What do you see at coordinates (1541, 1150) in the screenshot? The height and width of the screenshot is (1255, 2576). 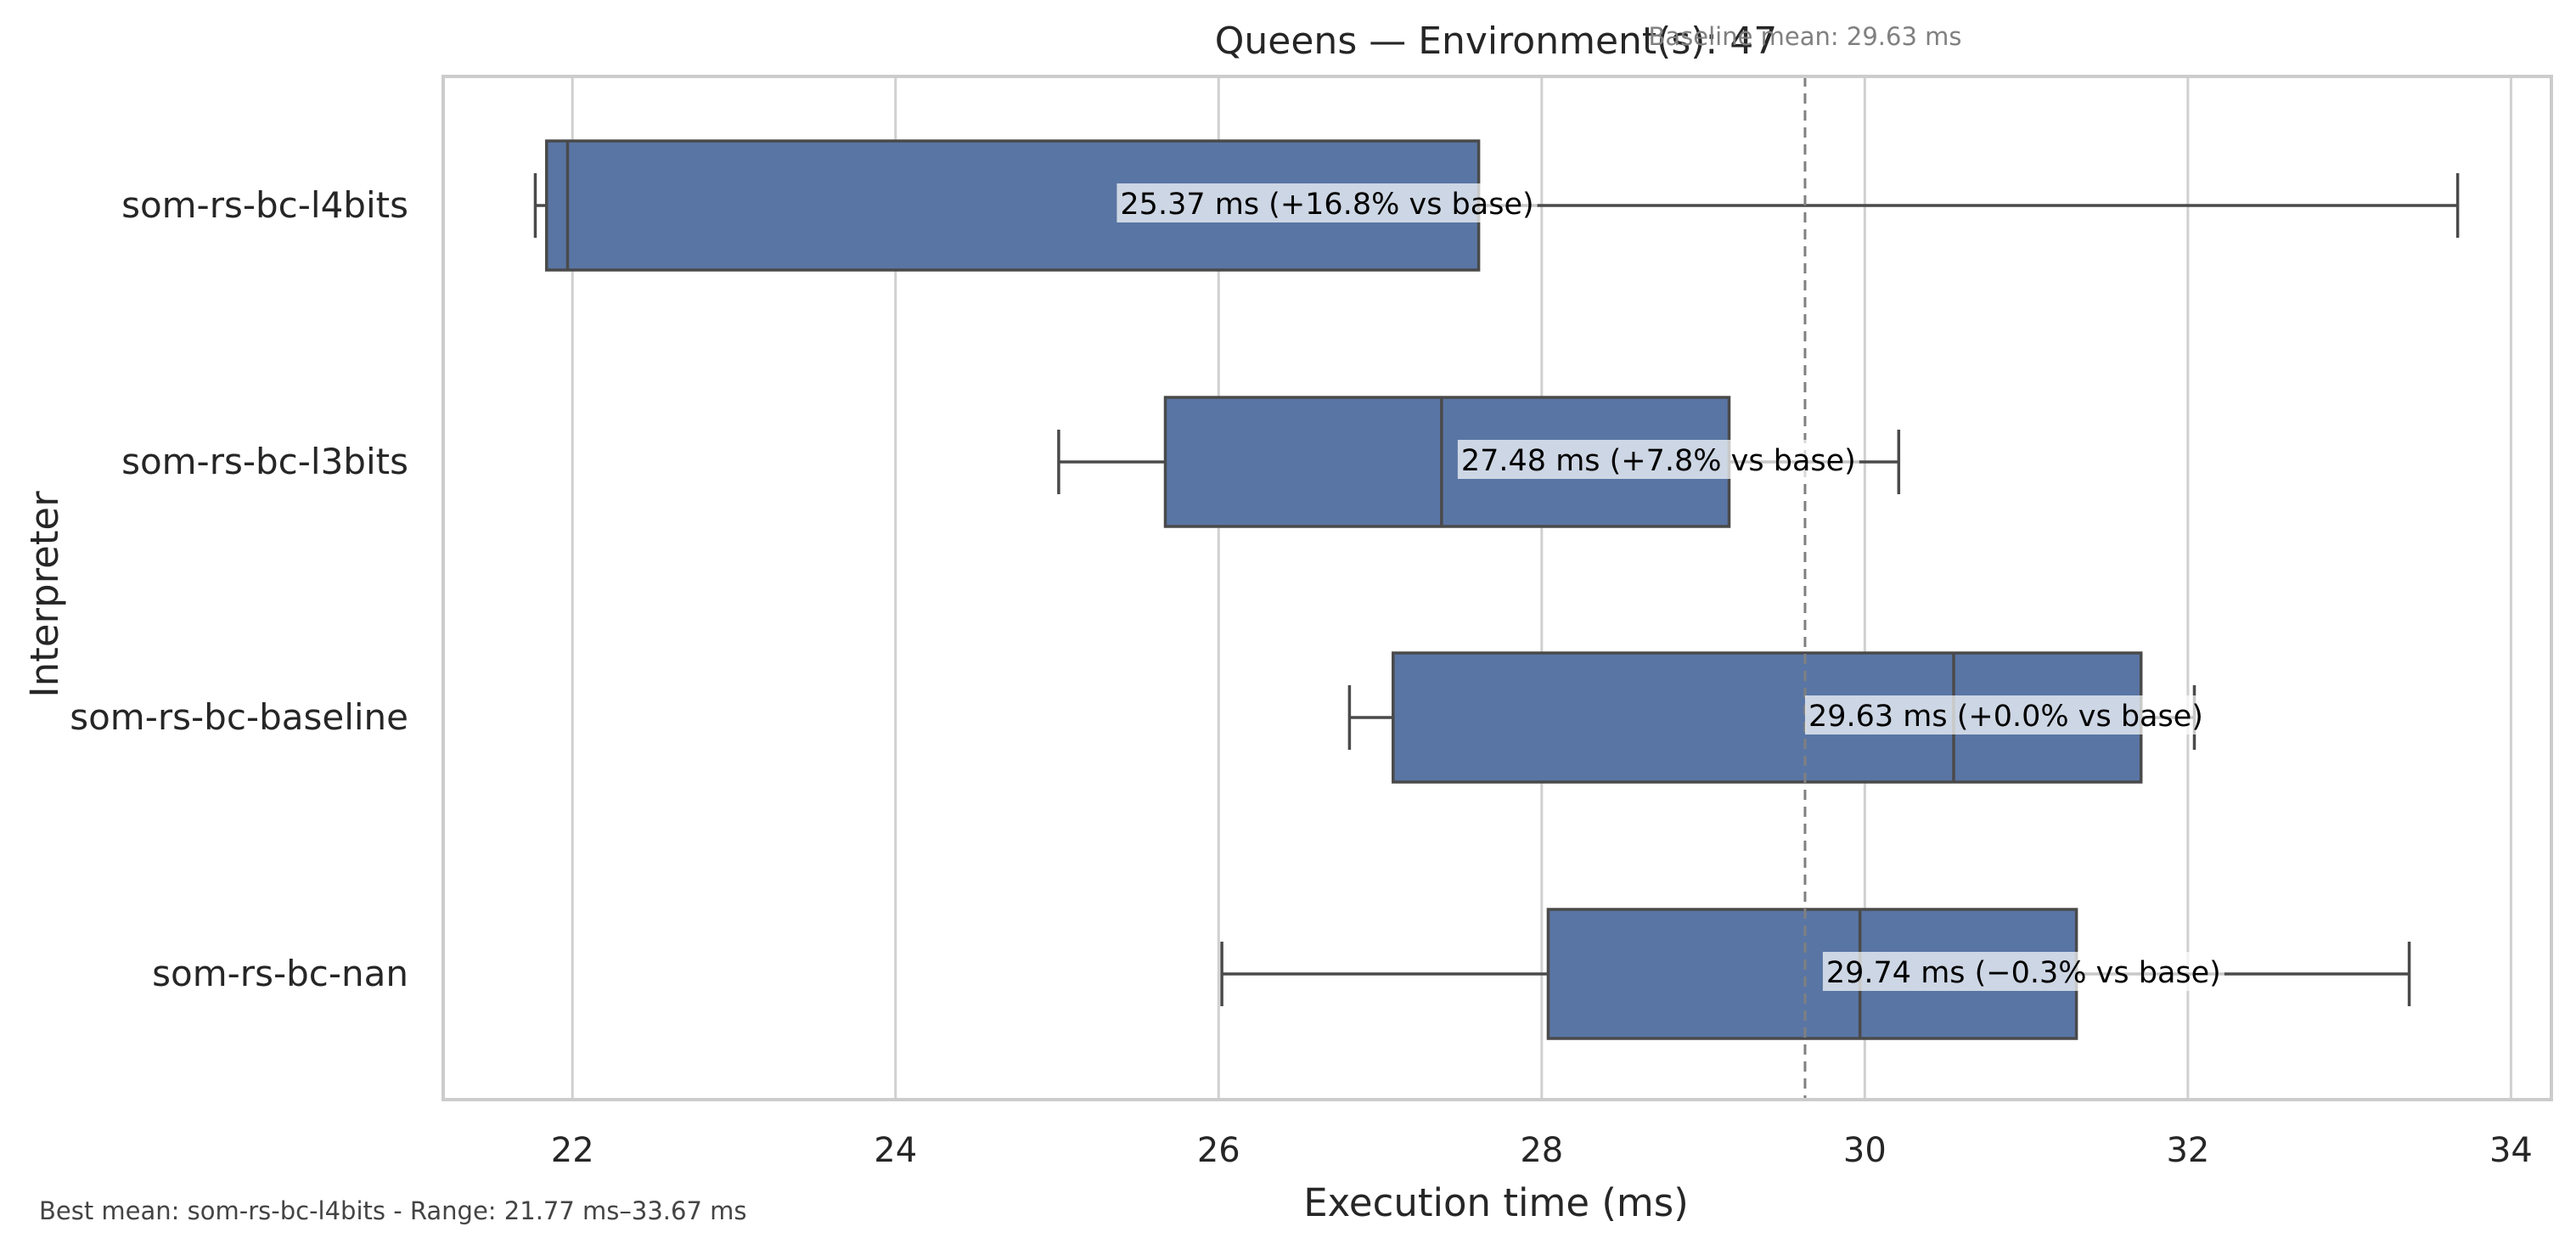 I see `x-tick-label: 28` at bounding box center [1541, 1150].